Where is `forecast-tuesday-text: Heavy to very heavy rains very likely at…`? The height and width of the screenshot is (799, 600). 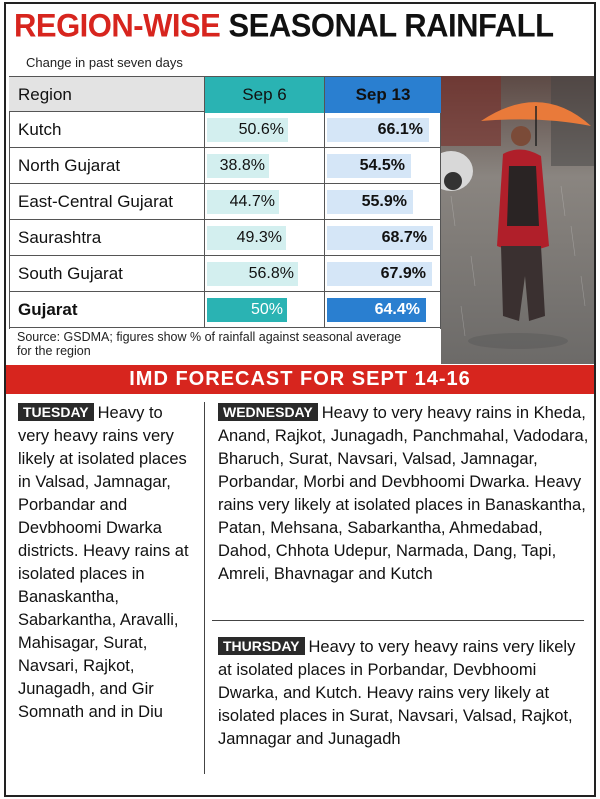
forecast-tuesday-text: Heavy to very heavy rains very likely at… is located at coordinates (103, 562).